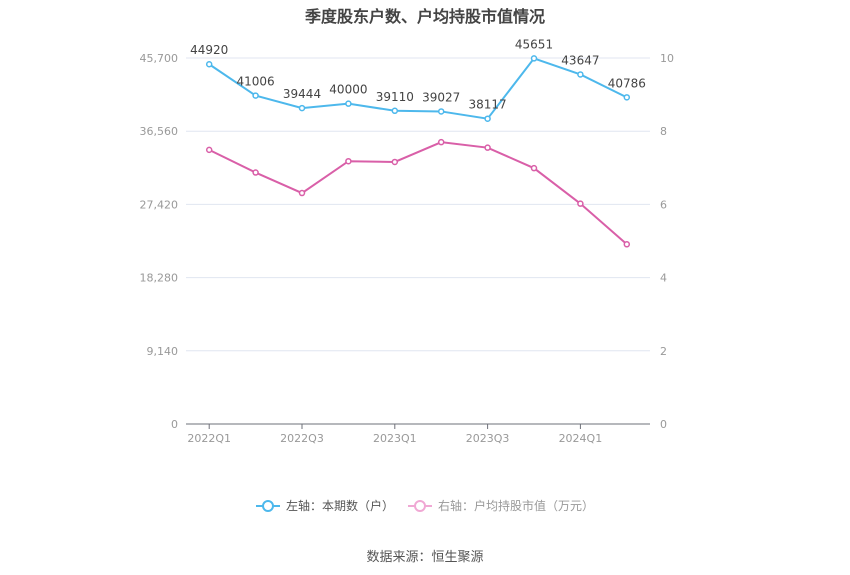 Image resolution: width=850 pixels, height=575 pixels. What do you see at coordinates (395, 438) in the screenshot?
I see `x-axis-label: 2023Q1` at bounding box center [395, 438].